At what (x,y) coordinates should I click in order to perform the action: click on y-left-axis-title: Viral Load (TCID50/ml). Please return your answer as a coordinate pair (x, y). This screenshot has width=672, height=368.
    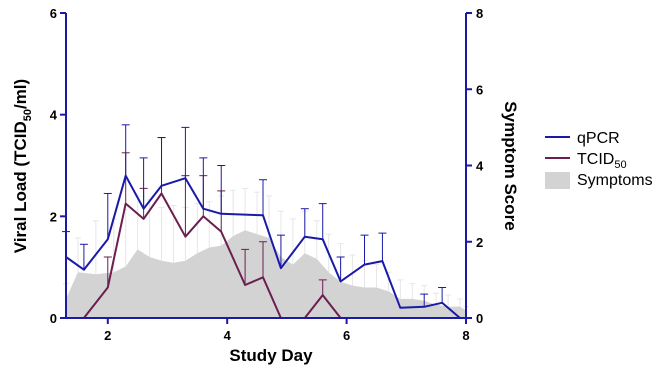
    Looking at the image, I should click on (22, 166).